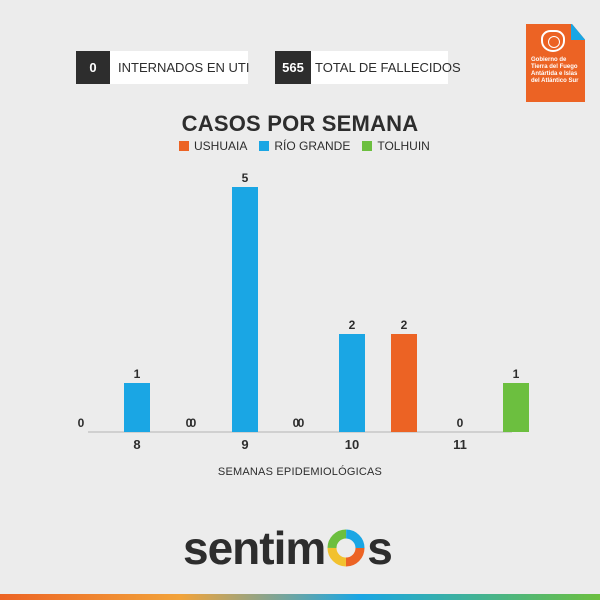 This screenshot has width=600, height=600. I want to click on stat-internados-uti-value: 0, so click(93, 67).